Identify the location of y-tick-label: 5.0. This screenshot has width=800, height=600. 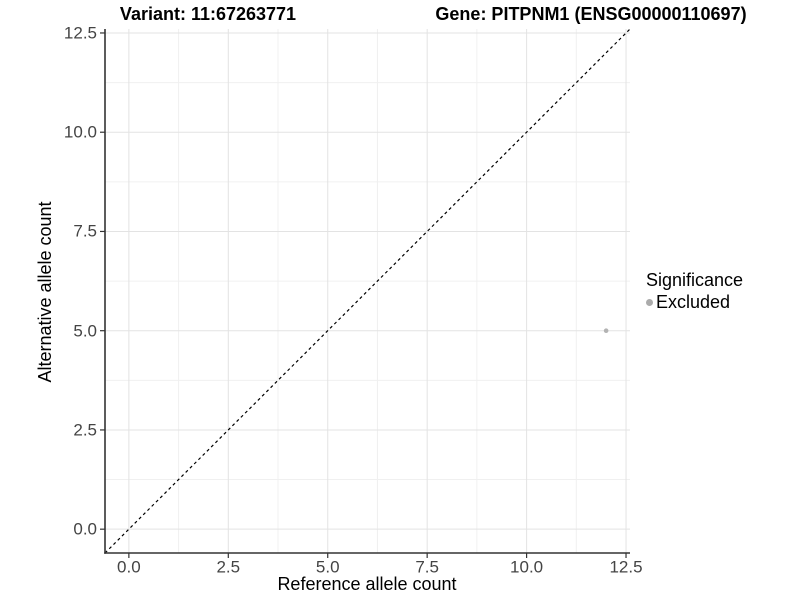
(85, 331).